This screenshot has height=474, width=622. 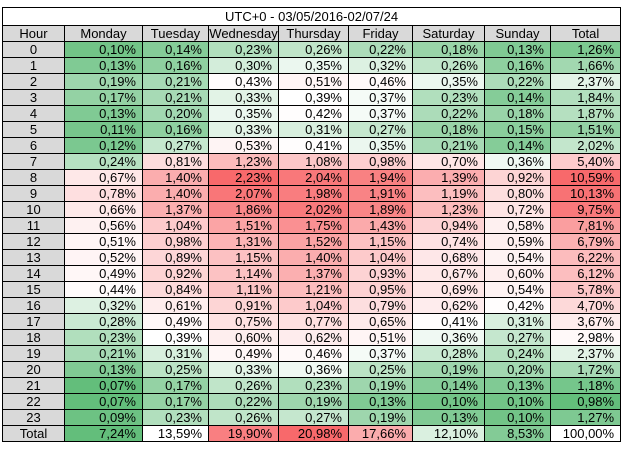 I want to click on cell-value: 1,51%, so click(x=243, y=225).